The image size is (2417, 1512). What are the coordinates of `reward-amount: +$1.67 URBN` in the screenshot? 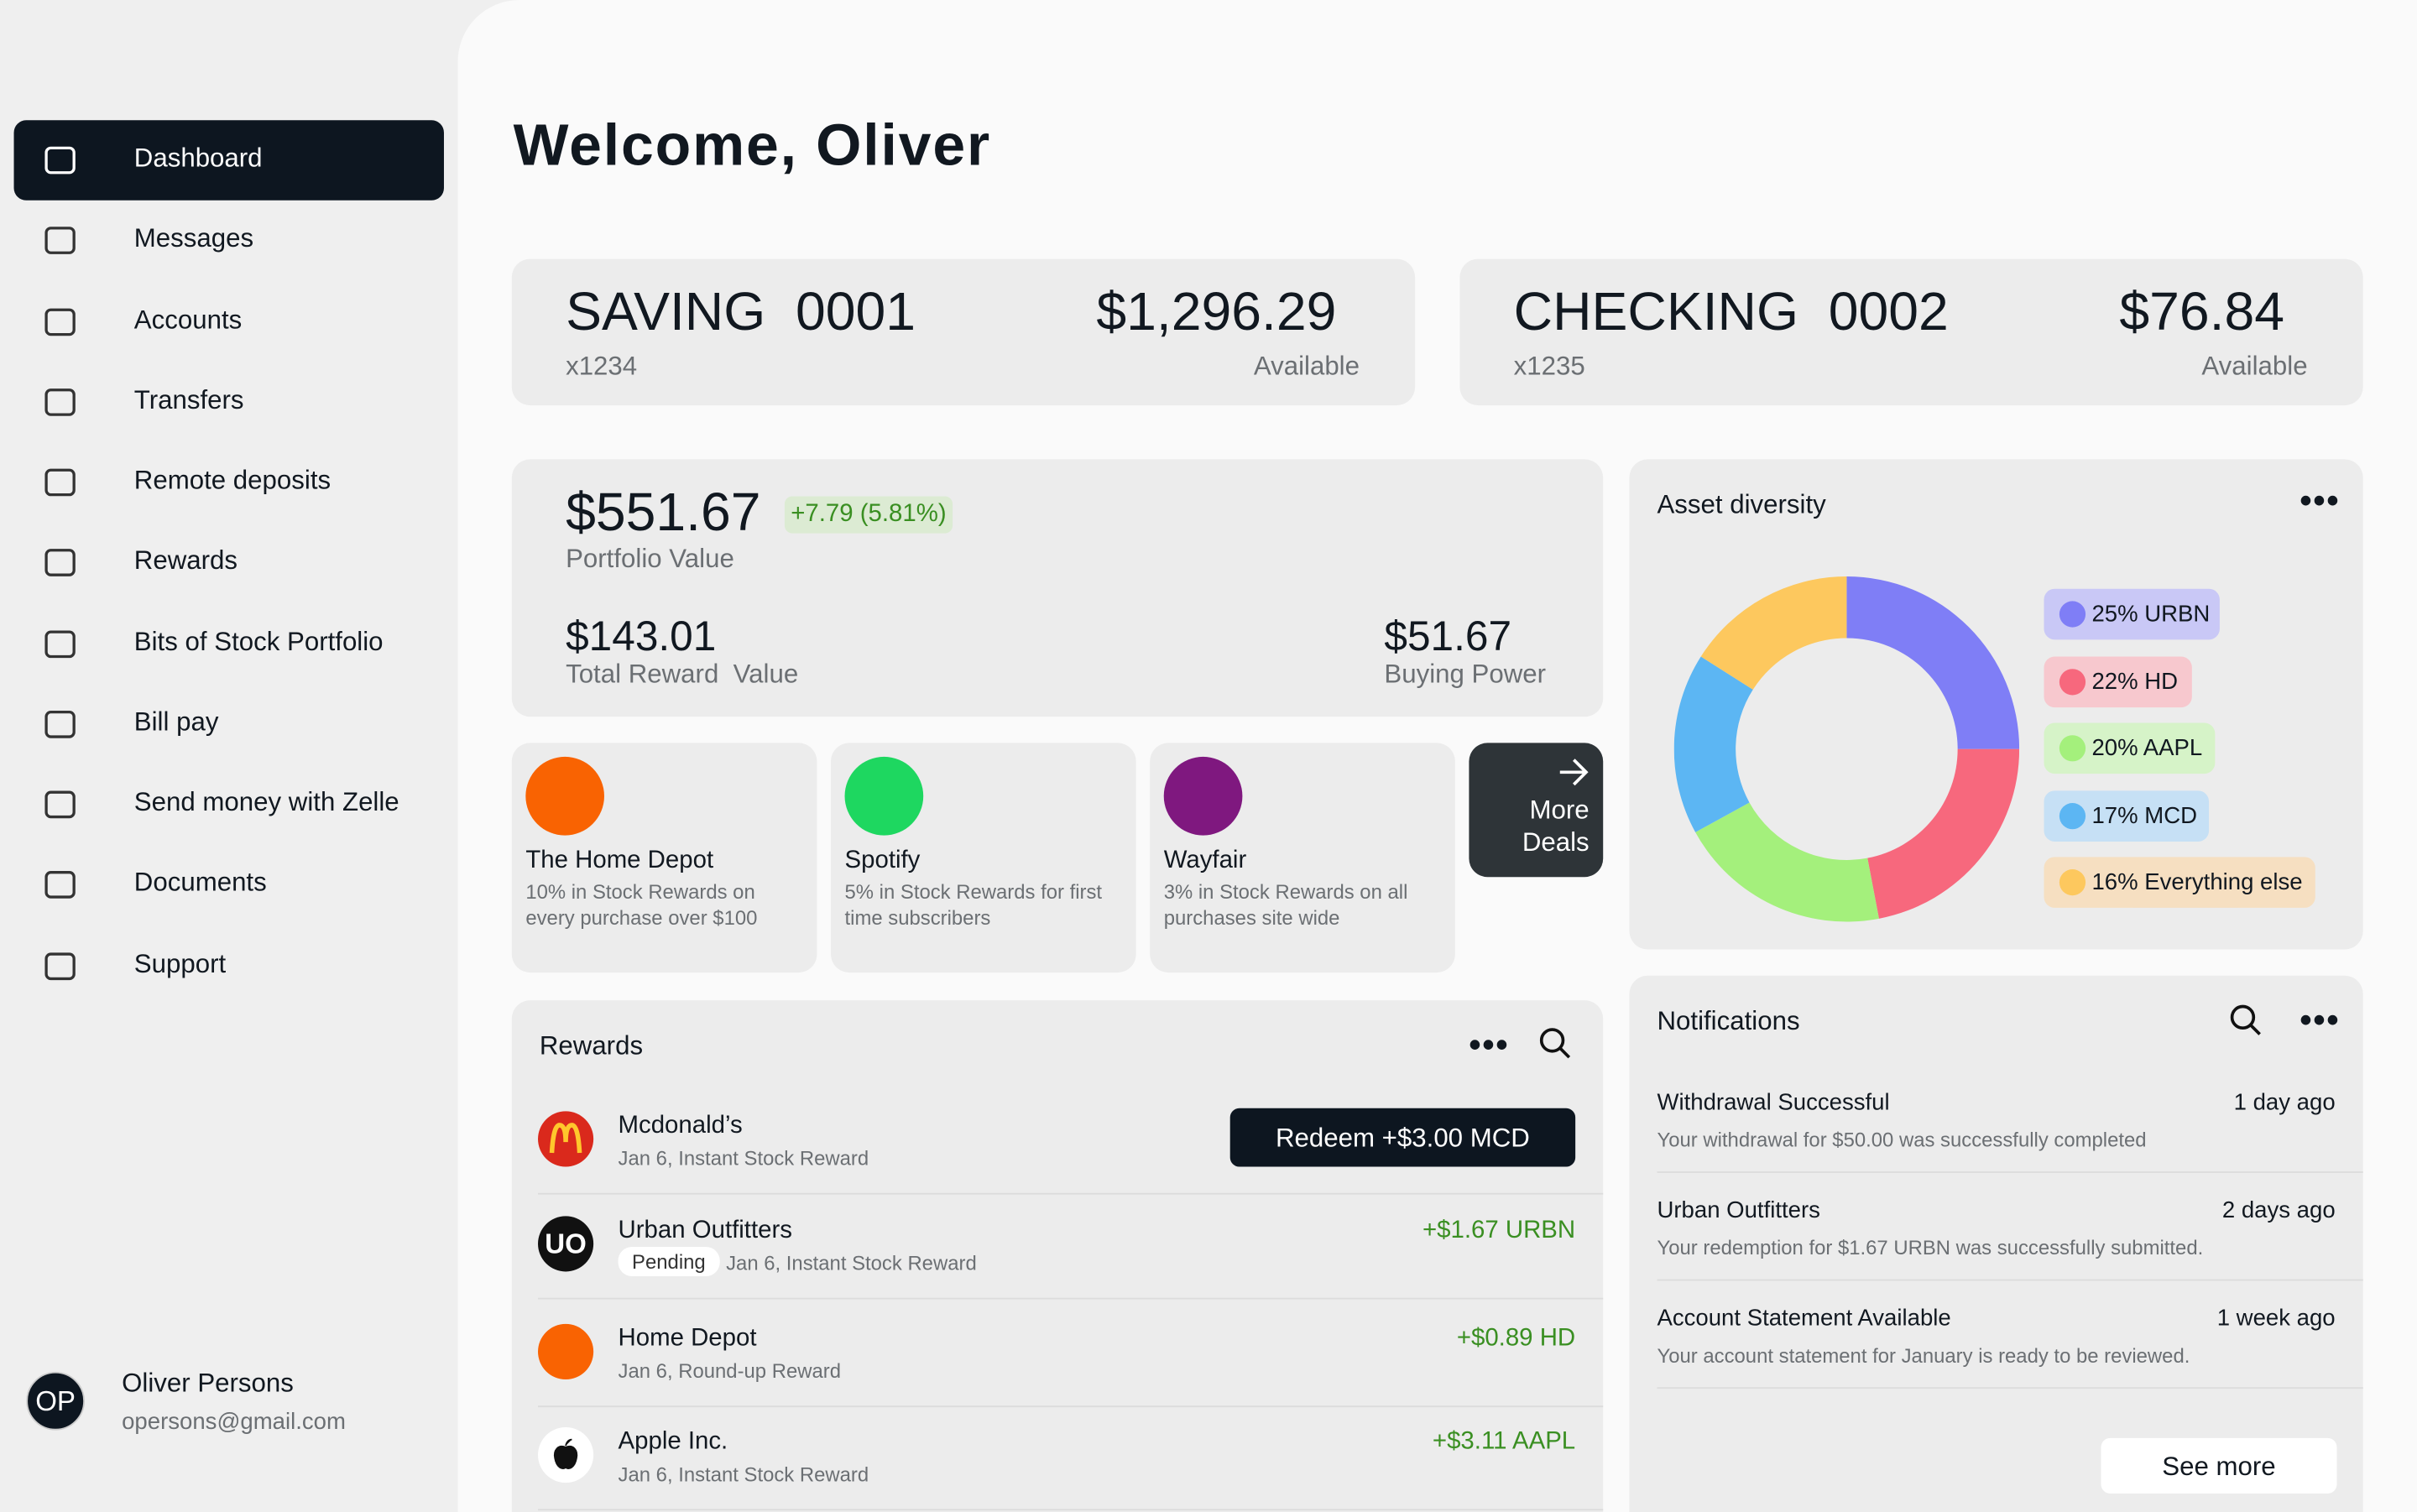 It's located at (1499, 1231).